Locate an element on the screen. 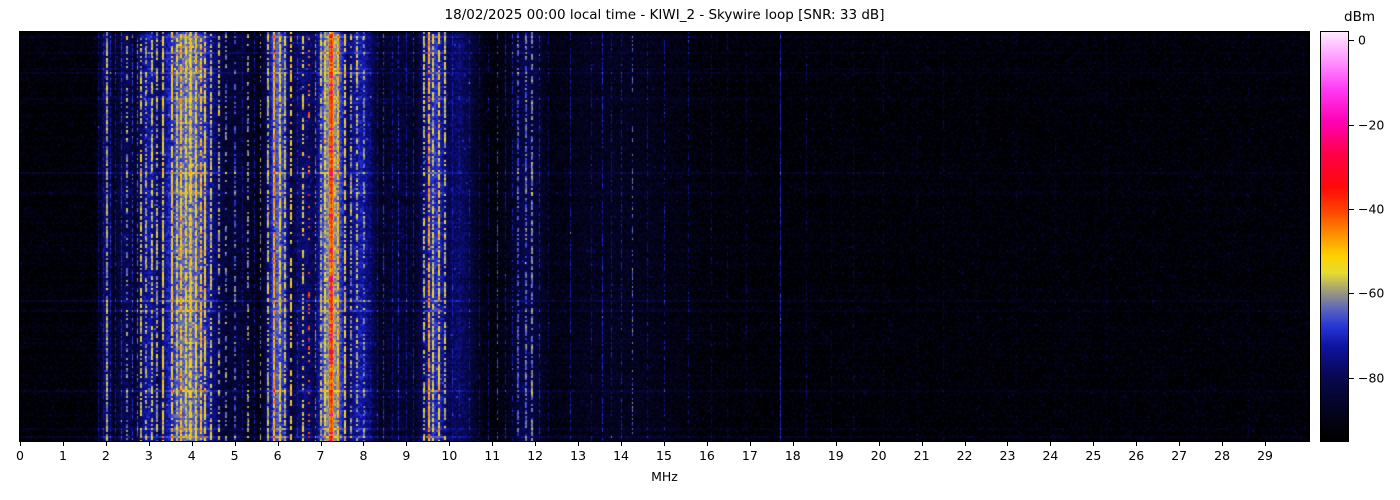 The width and height of the screenshot is (1400, 500). x-tick-label: 25 is located at coordinates (1093, 455).